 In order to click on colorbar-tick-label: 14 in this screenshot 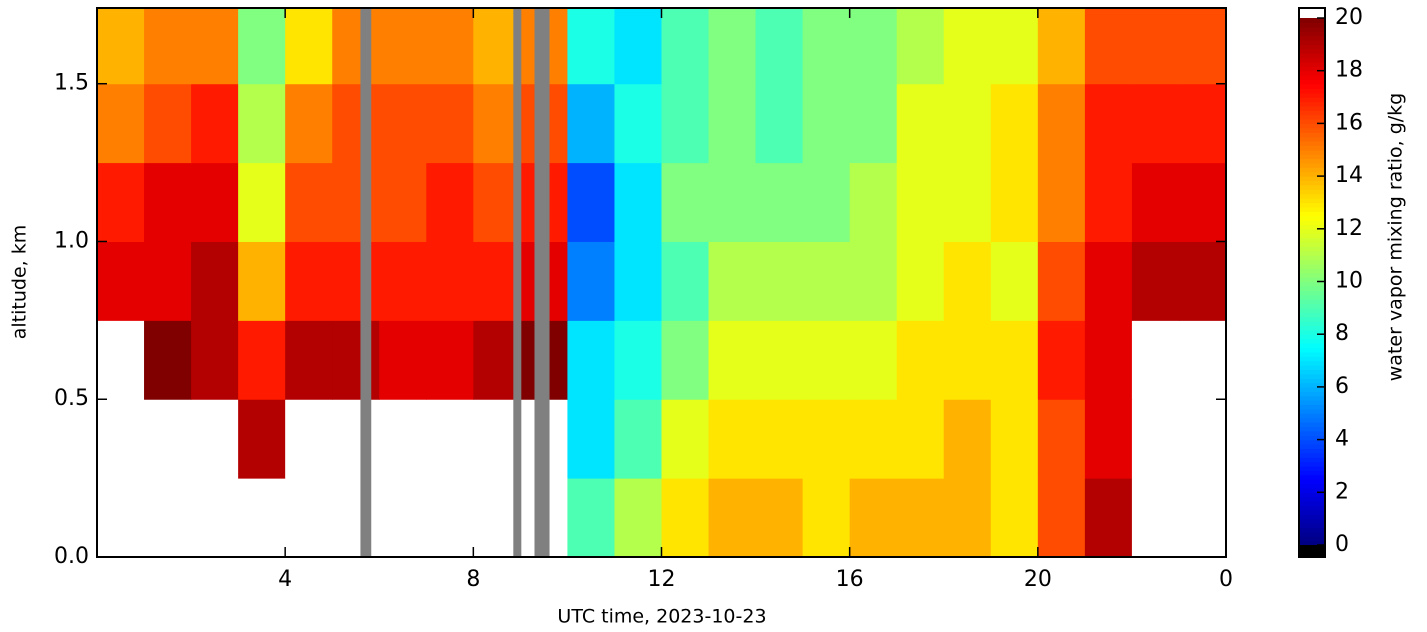, I will do `click(1349, 175)`.